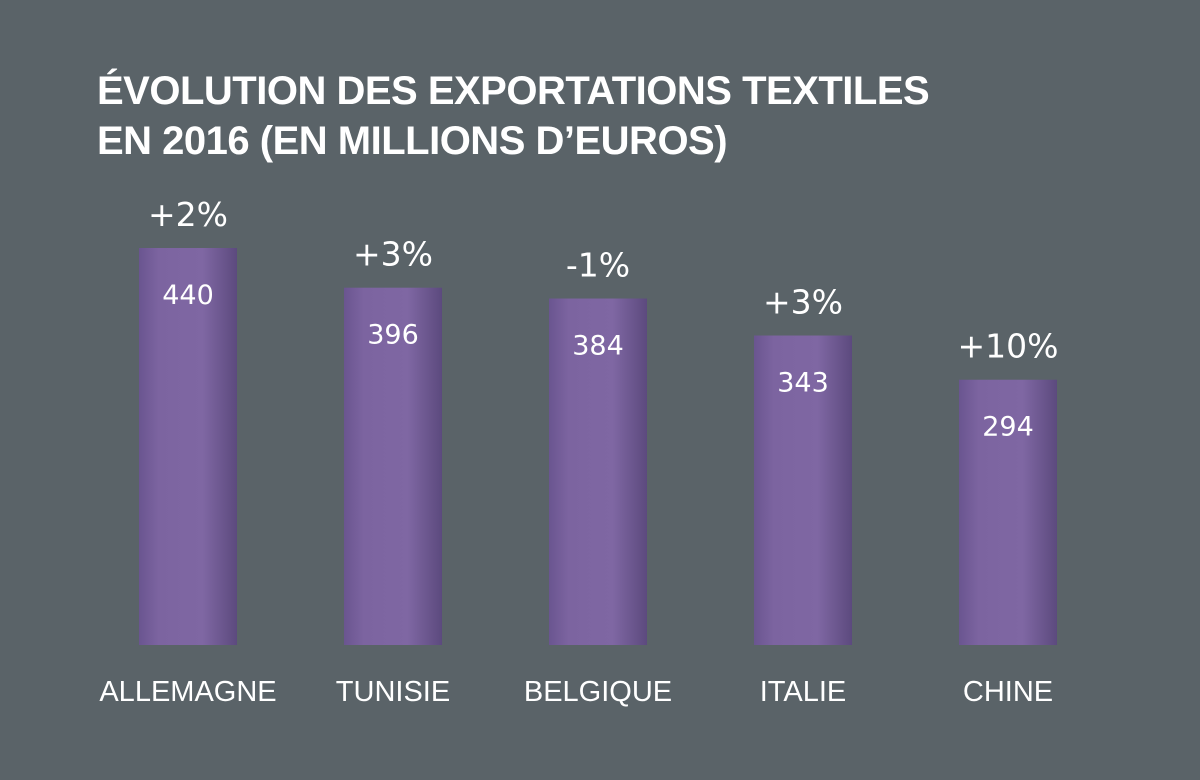 This screenshot has width=1200, height=780. What do you see at coordinates (188, 214) in the screenshot?
I see `change-label-allemagne: +2%` at bounding box center [188, 214].